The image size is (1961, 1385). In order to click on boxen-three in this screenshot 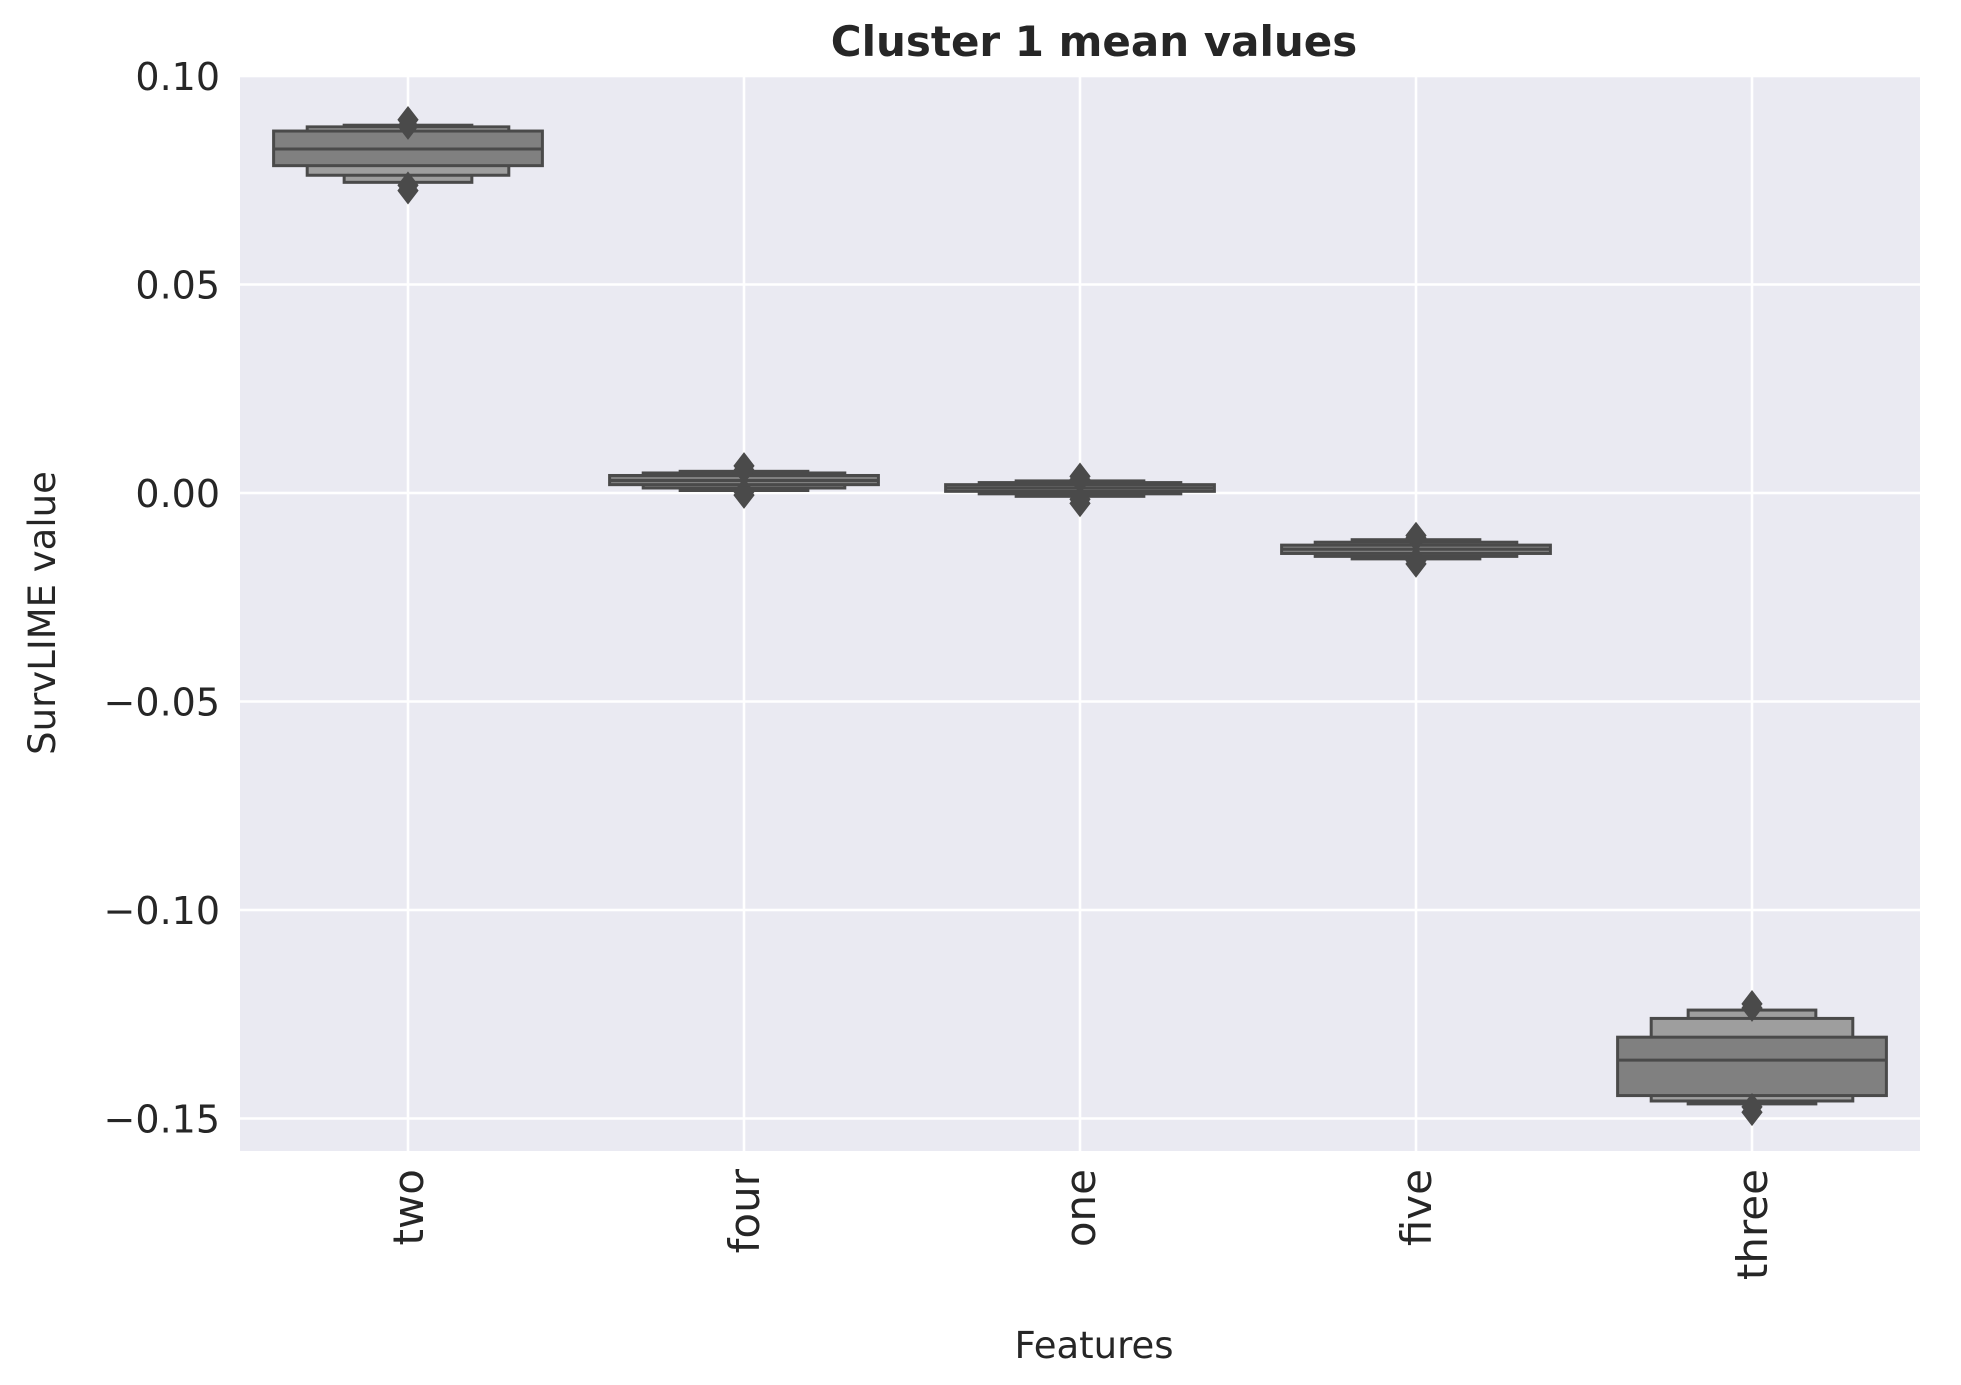, I will do `click(1752, 1058)`.